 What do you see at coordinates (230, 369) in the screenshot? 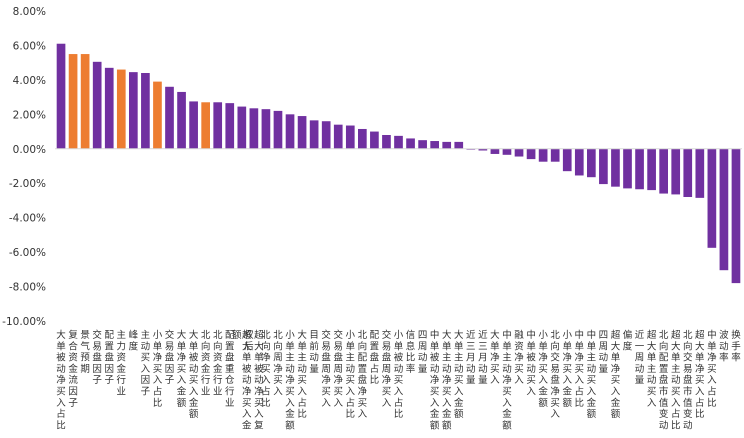
I see `x-tick-label: 配置盘重仓行业` at bounding box center [230, 369].